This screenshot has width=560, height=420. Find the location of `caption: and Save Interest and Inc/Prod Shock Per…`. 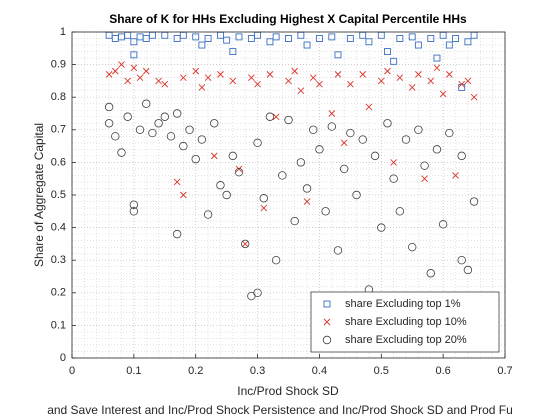

caption: and Save Interest and Inc/Prod Shock Per… is located at coordinates (280, 410).